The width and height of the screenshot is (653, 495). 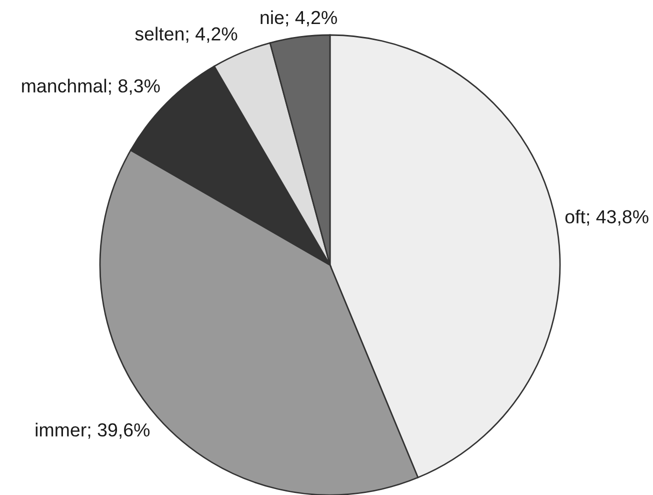 What do you see at coordinates (91, 86) in the screenshot?
I see `slice-label: manchmal; 8,3%` at bounding box center [91, 86].